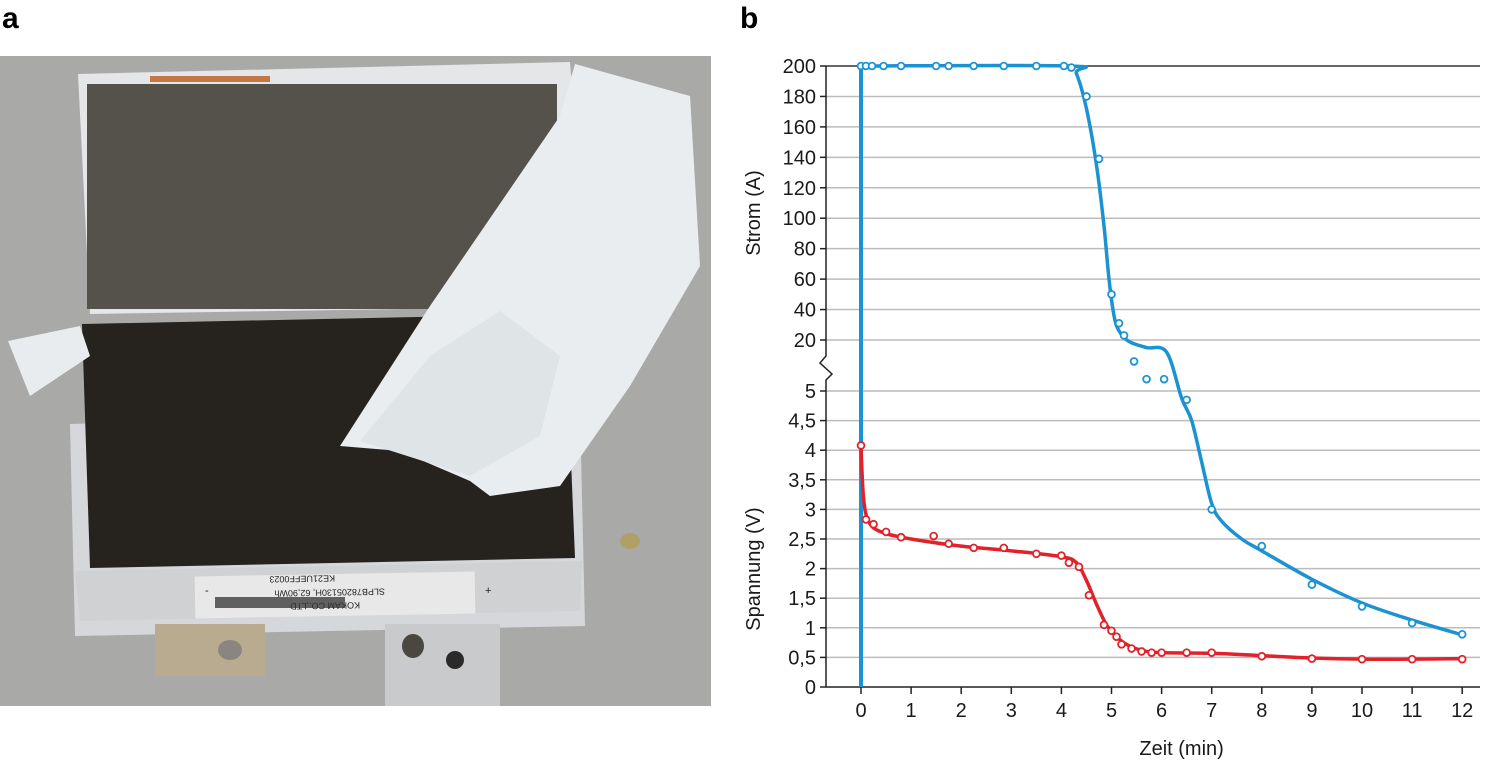 The width and height of the screenshot is (1489, 763). I want to click on y-tick-label-current-180: 180, so click(799, 97).